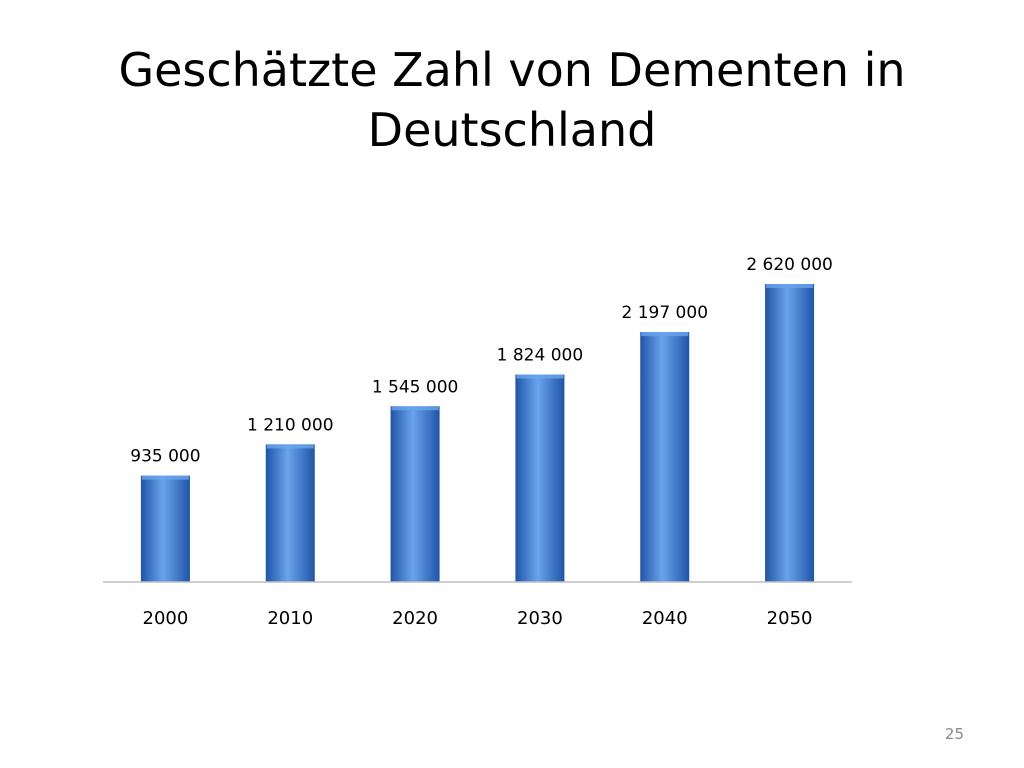 The height and width of the screenshot is (768, 1024). What do you see at coordinates (954, 734) in the screenshot?
I see `page-number: 25` at bounding box center [954, 734].